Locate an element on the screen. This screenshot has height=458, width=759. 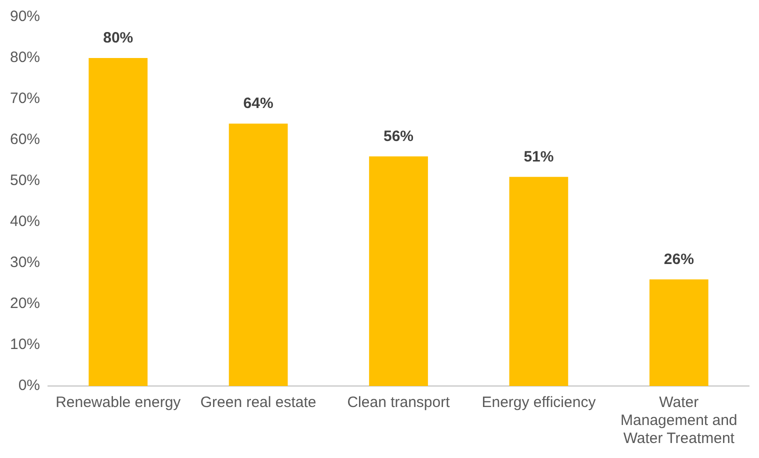
y-tick-label: 80% is located at coordinates (25, 57).